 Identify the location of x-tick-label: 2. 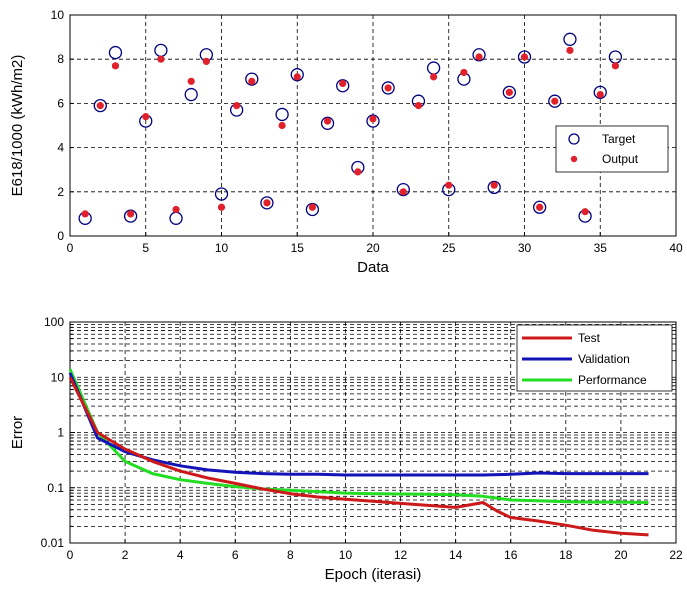
(125, 555).